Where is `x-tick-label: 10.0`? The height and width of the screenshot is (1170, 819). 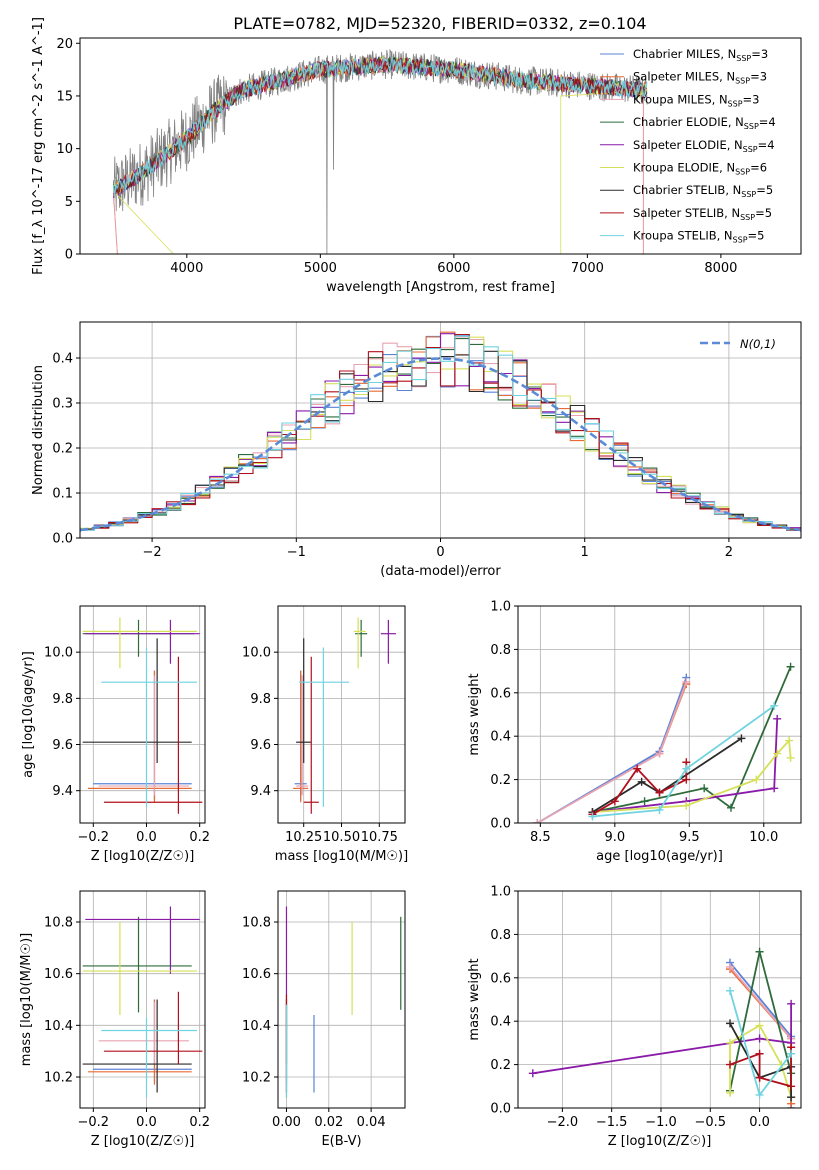
x-tick-label: 10.0 is located at coordinates (763, 837).